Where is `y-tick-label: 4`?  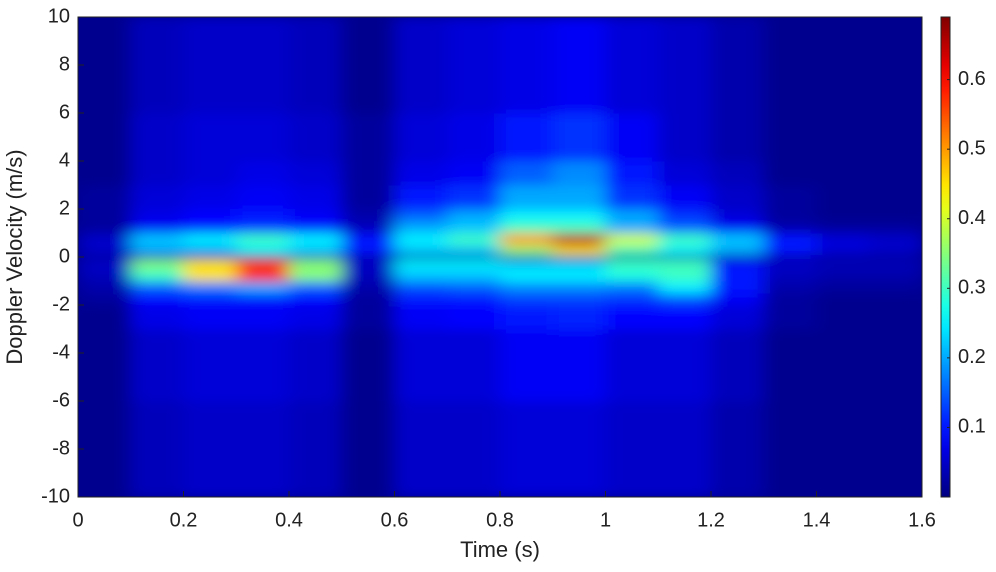
y-tick-label: 4 is located at coordinates (64, 160).